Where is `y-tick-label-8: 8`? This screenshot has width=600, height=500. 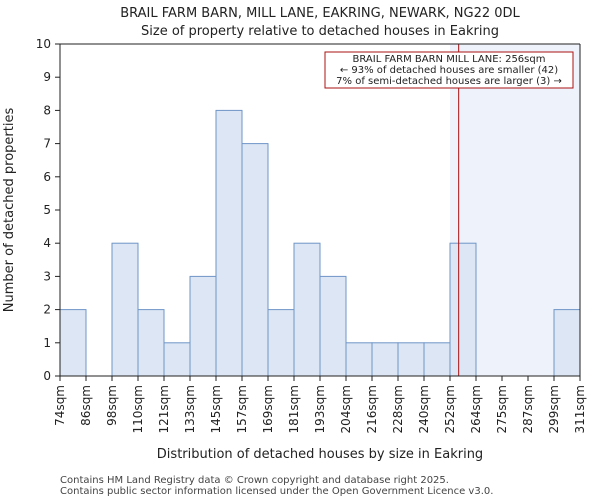 y-tick-label-8: 8 is located at coordinates (47, 110).